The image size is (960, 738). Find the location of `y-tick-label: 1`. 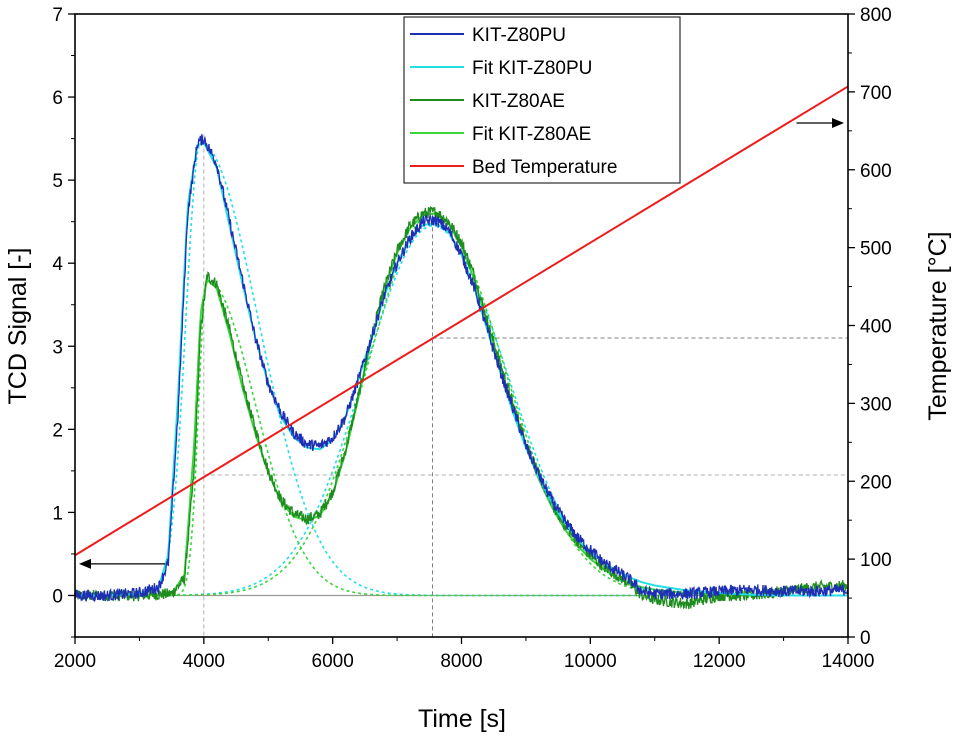

y-tick-label: 1 is located at coordinates (57, 513).